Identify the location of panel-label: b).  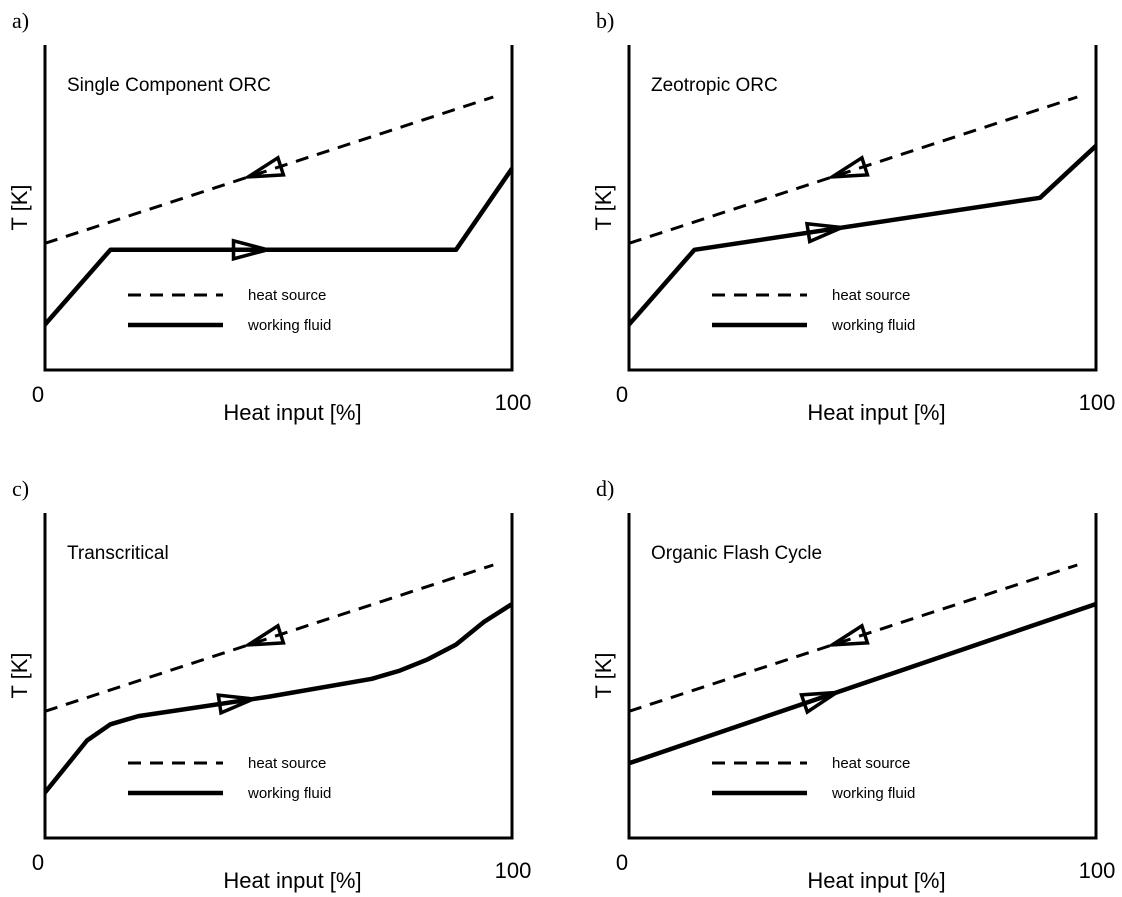
(605, 20).